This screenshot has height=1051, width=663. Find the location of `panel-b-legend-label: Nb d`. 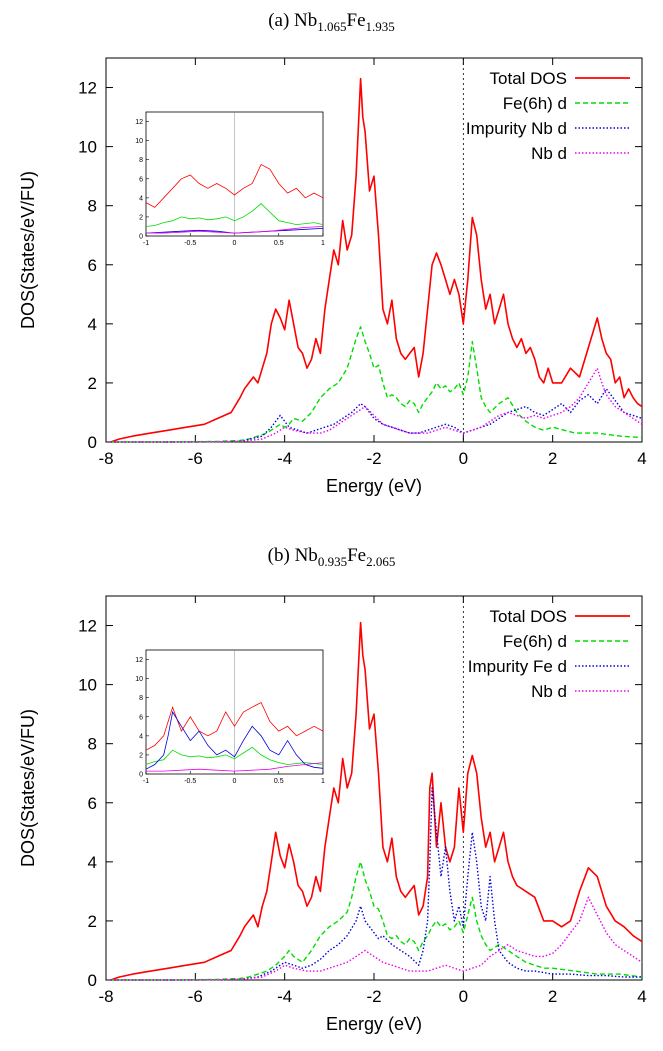

panel-b-legend-label: Nb d is located at coordinates (549, 691).